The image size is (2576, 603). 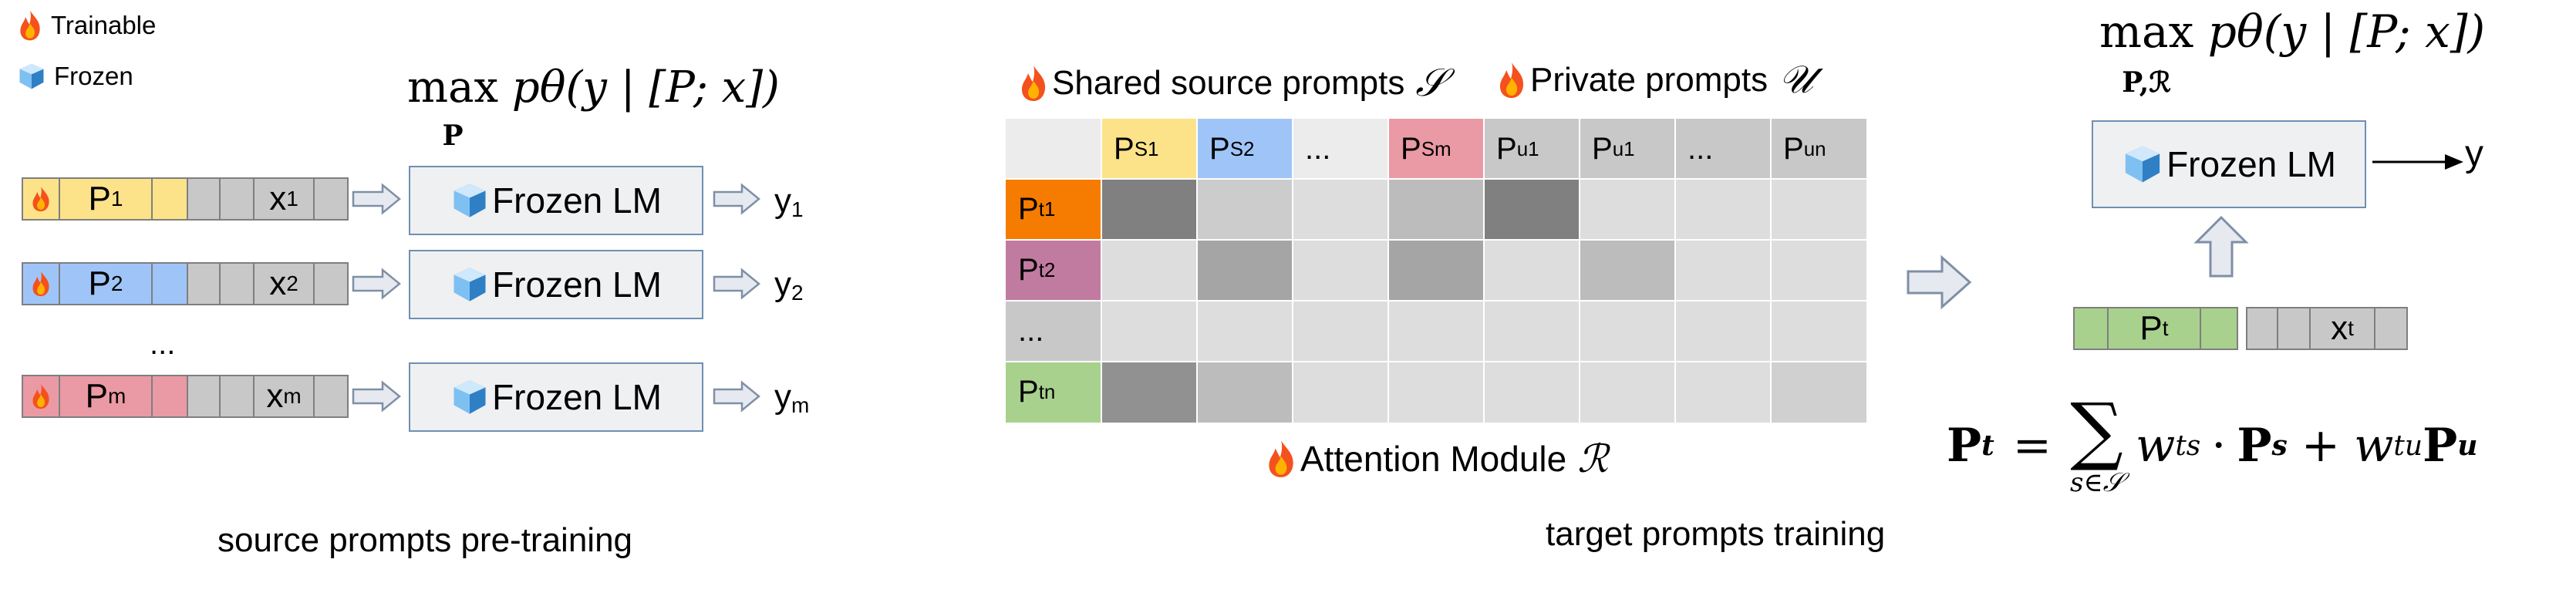 What do you see at coordinates (1340, 209) in the screenshot?
I see `attention-cell-r1-c3` at bounding box center [1340, 209].